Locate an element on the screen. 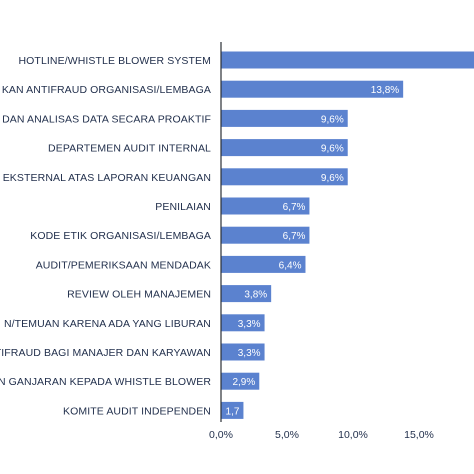  category-label: KODE ETIK ORGANISASI/LEMBAGA is located at coordinates (120, 236).